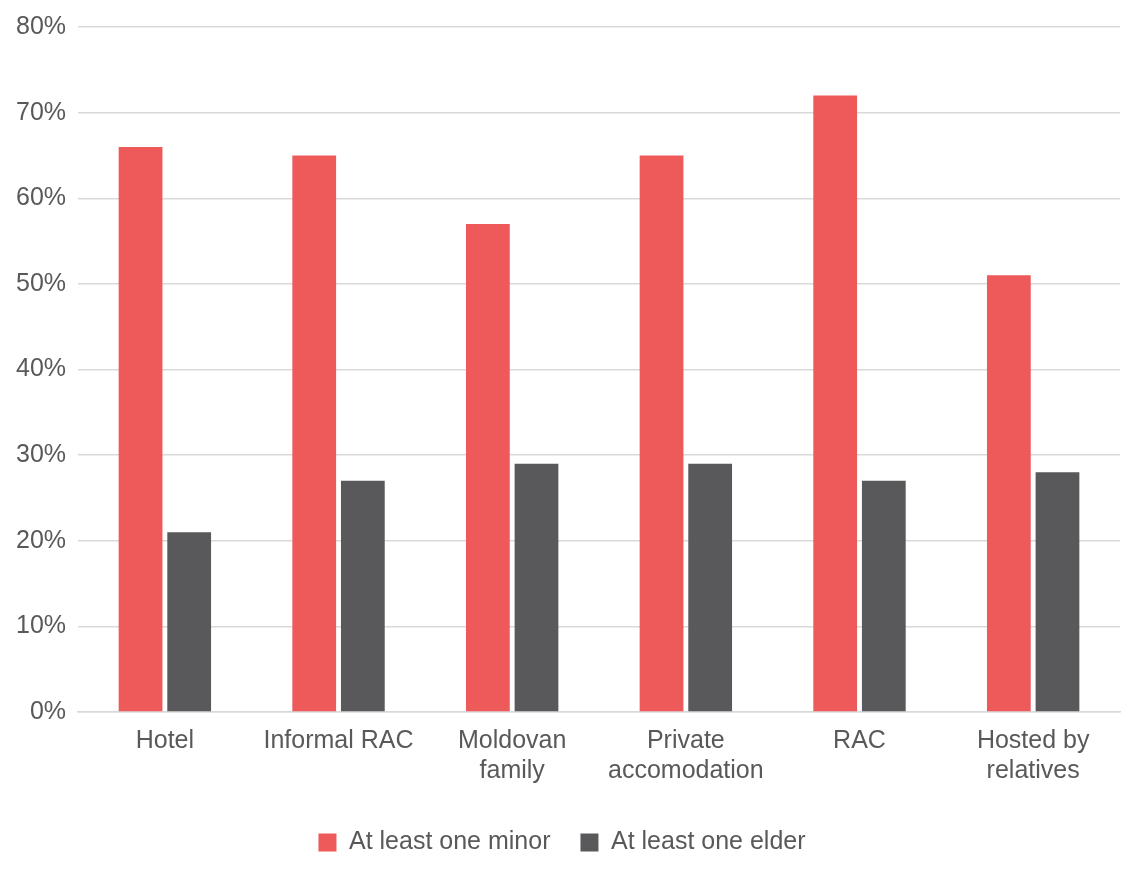  I want to click on y-tick-label: 80%, so click(41, 24).